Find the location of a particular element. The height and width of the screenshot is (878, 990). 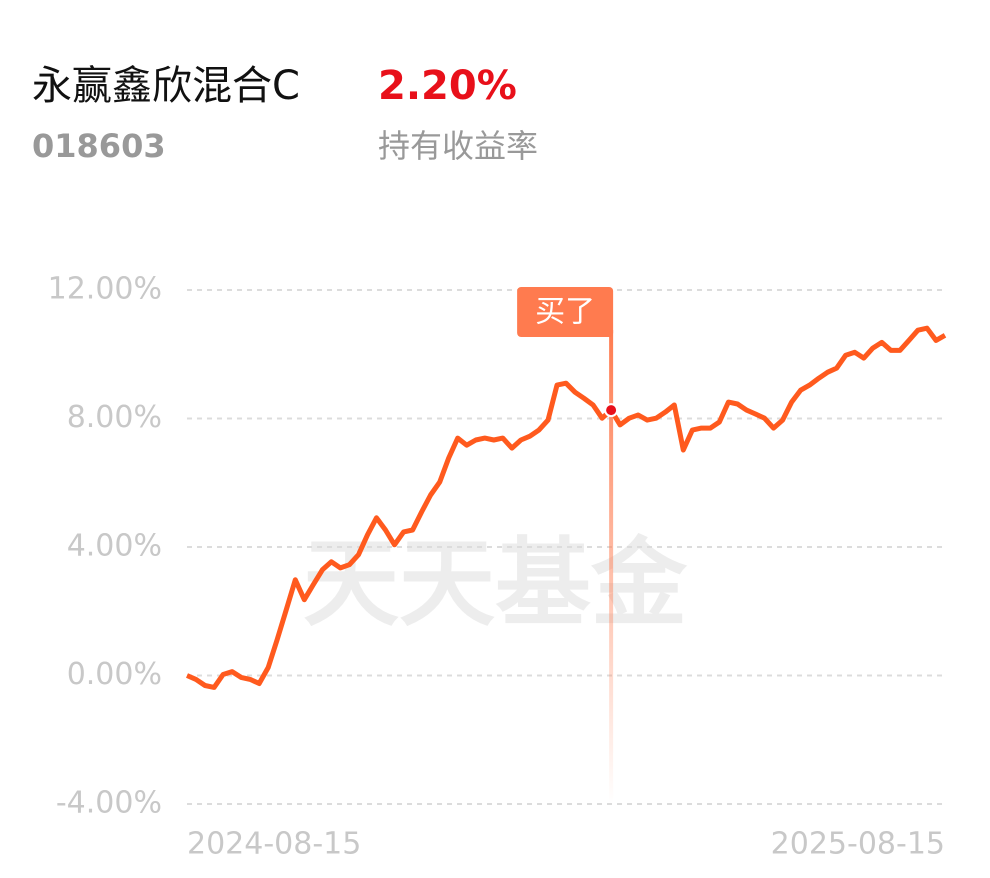

return-label: 持有收益率 is located at coordinates (458, 146).